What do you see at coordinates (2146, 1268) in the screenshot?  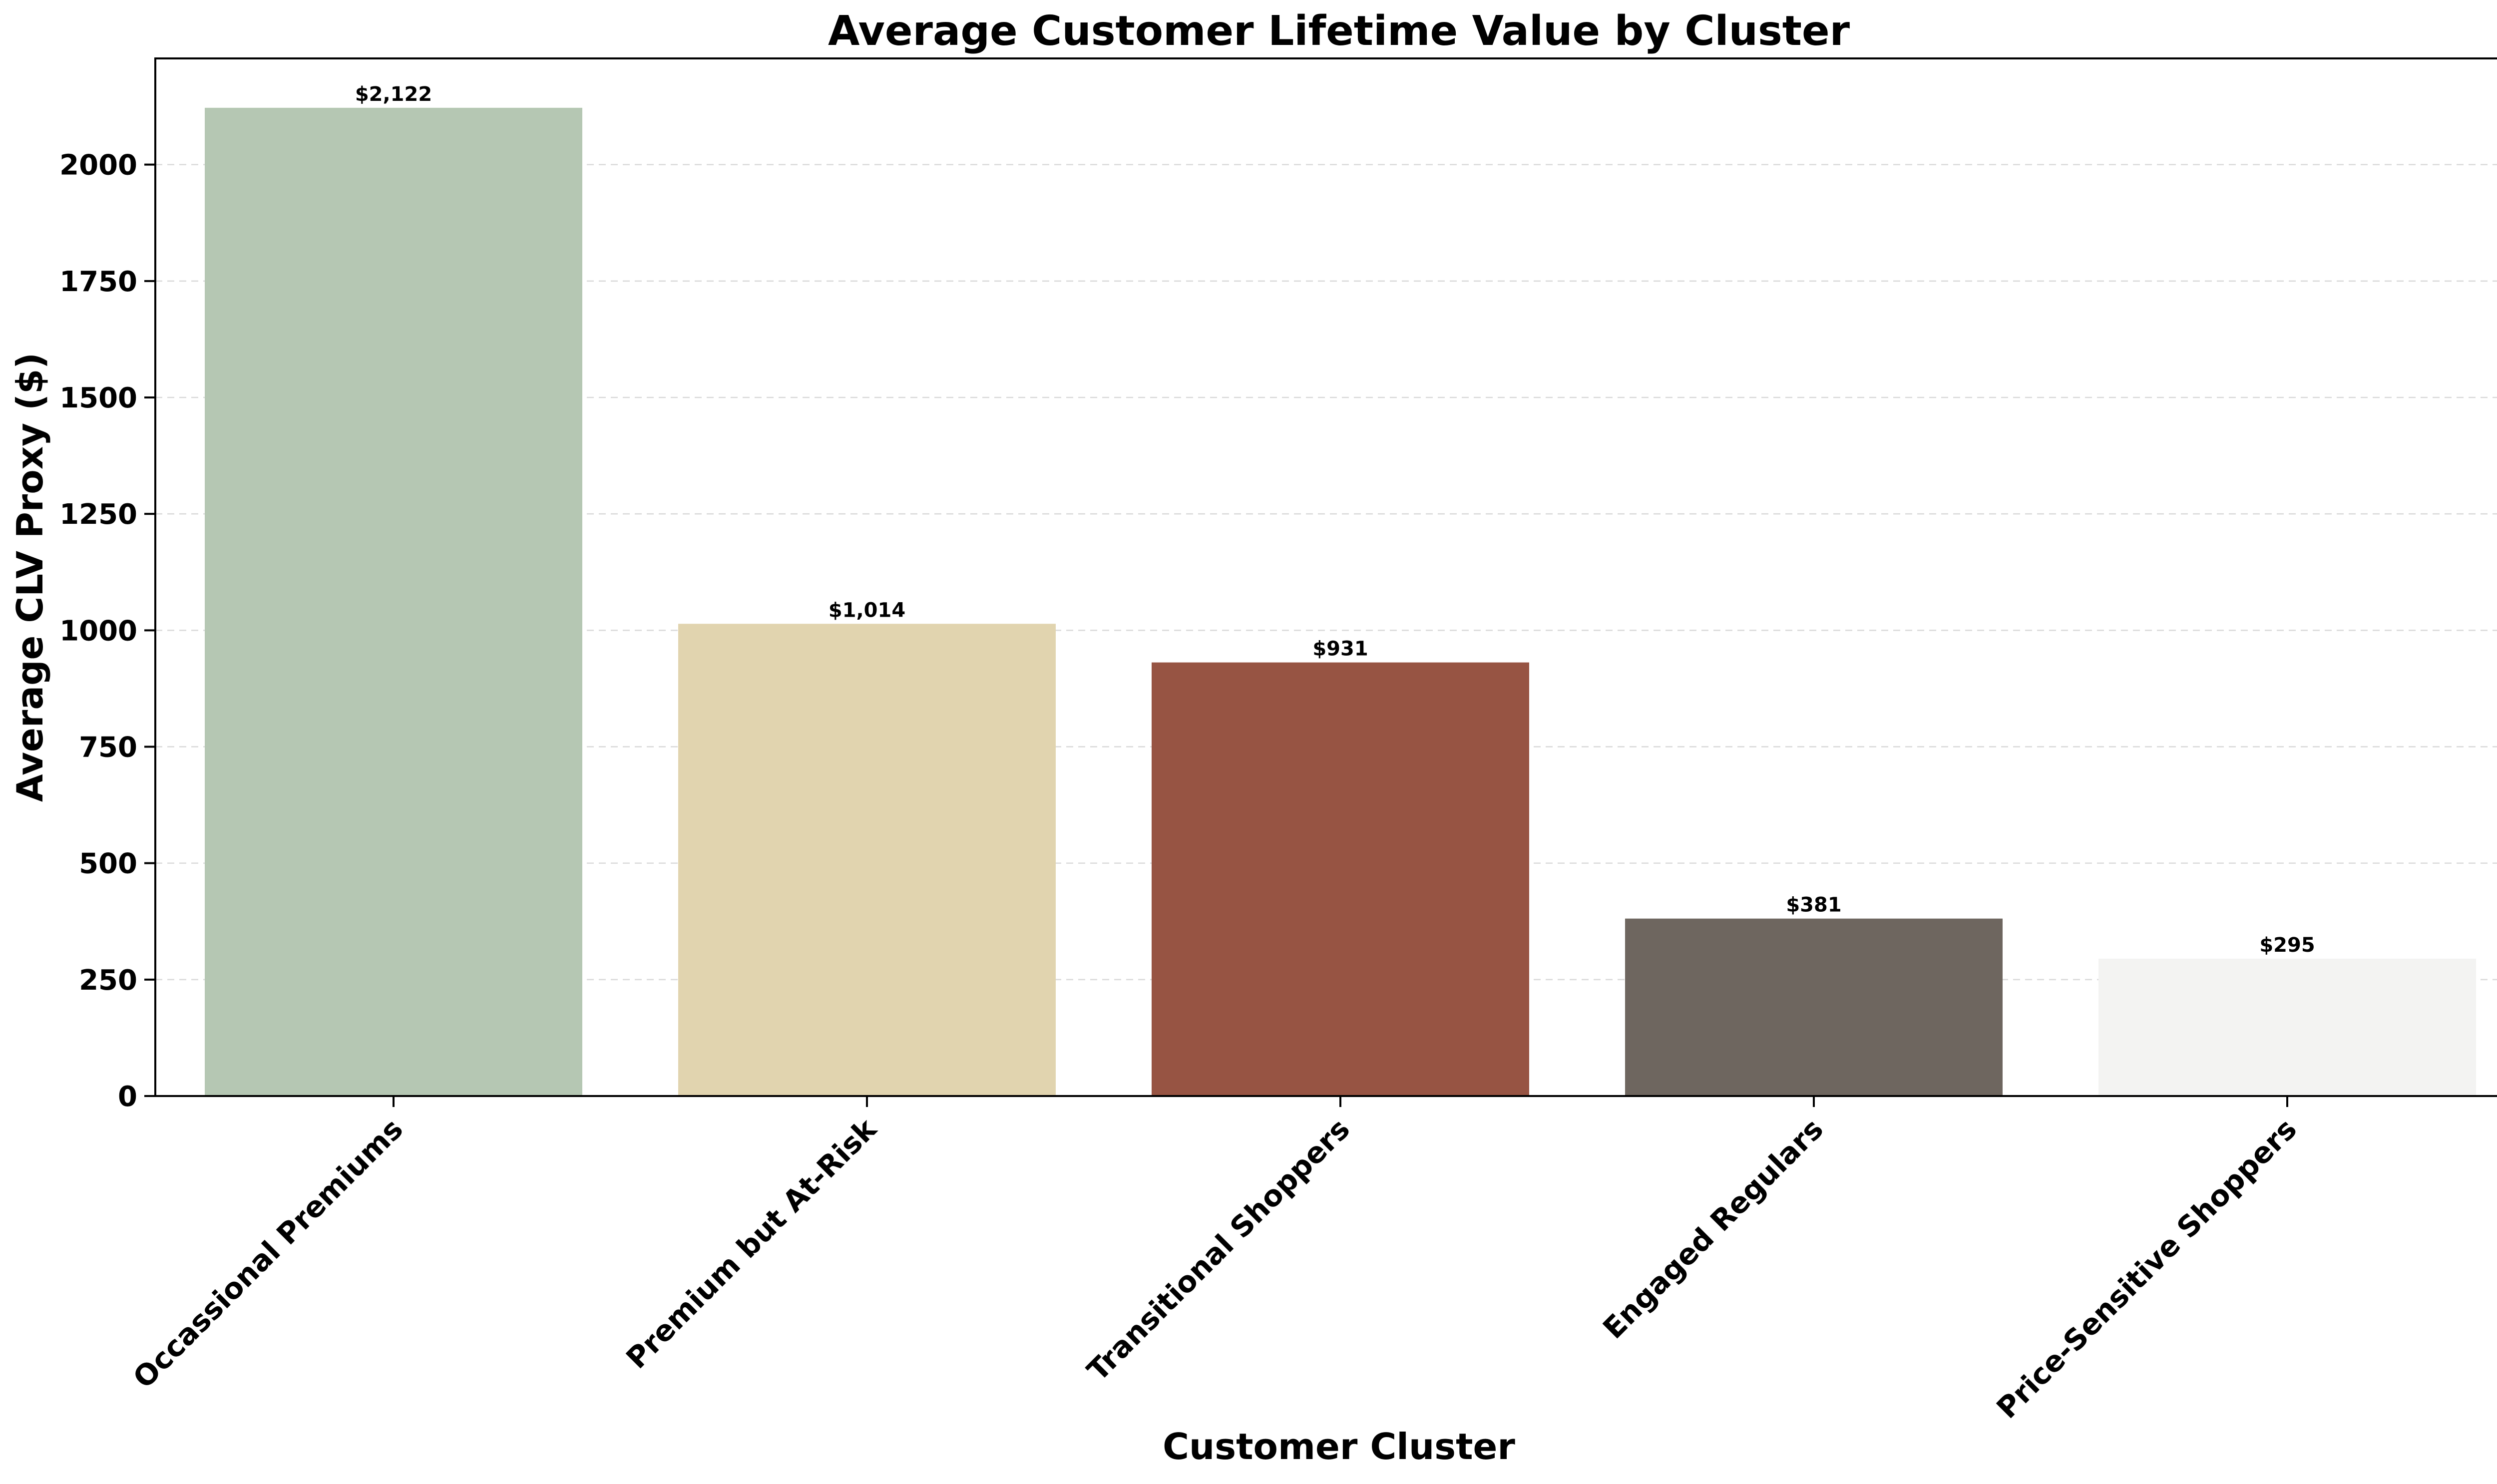 I see `x-tick-label: Price-Sensitive Shoppers` at bounding box center [2146, 1268].